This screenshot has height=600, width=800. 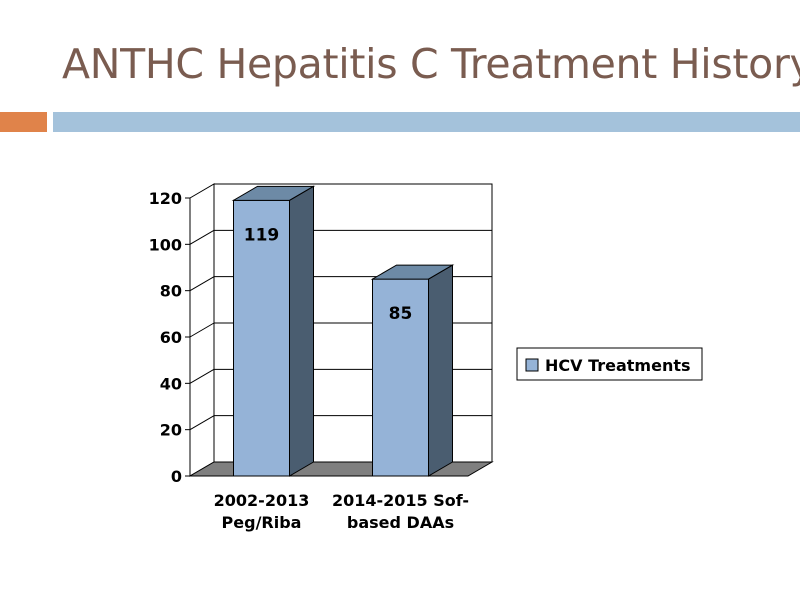 I want to click on legend-swatch, so click(x=532, y=365).